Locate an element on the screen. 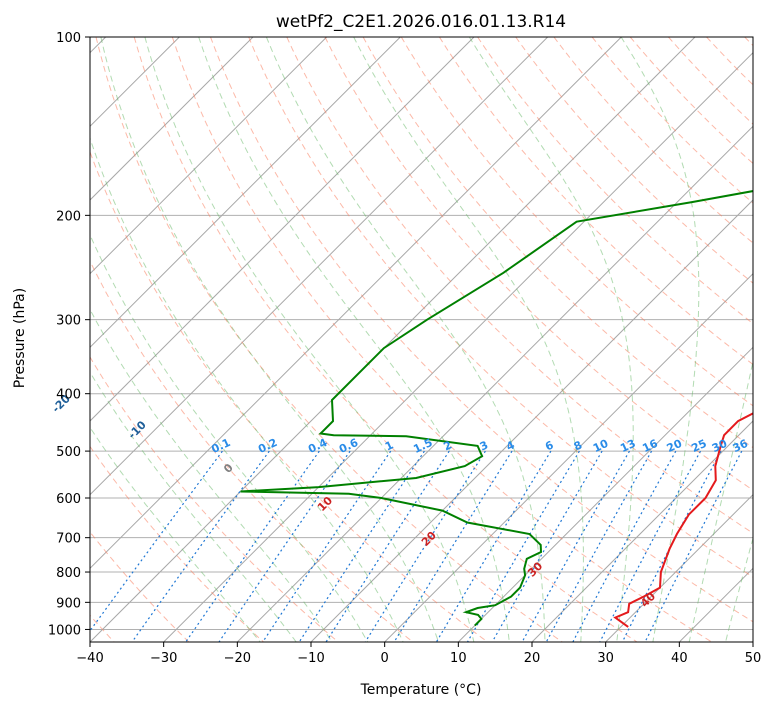 The width and height of the screenshot is (775, 708). y-tick-label: 600 is located at coordinates (68, 499).